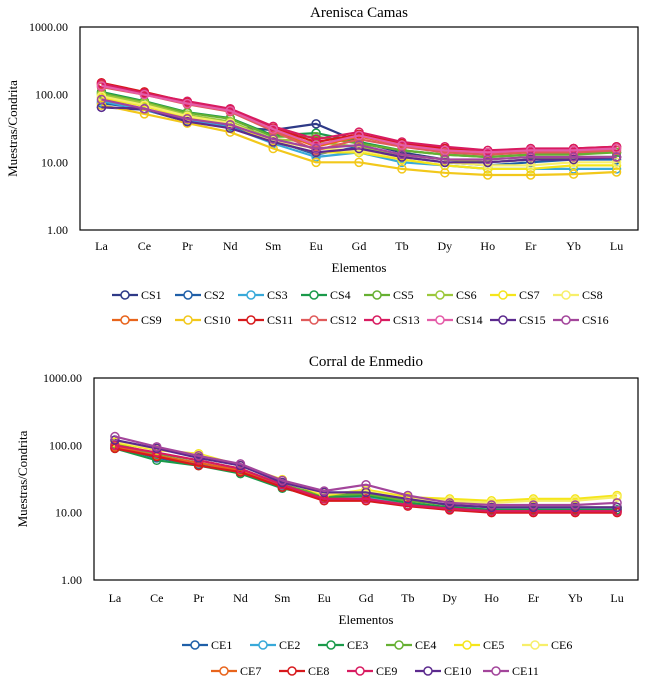 The height and width of the screenshot is (683, 647). I want to click on x-tick-label: Tb, so click(401, 246).